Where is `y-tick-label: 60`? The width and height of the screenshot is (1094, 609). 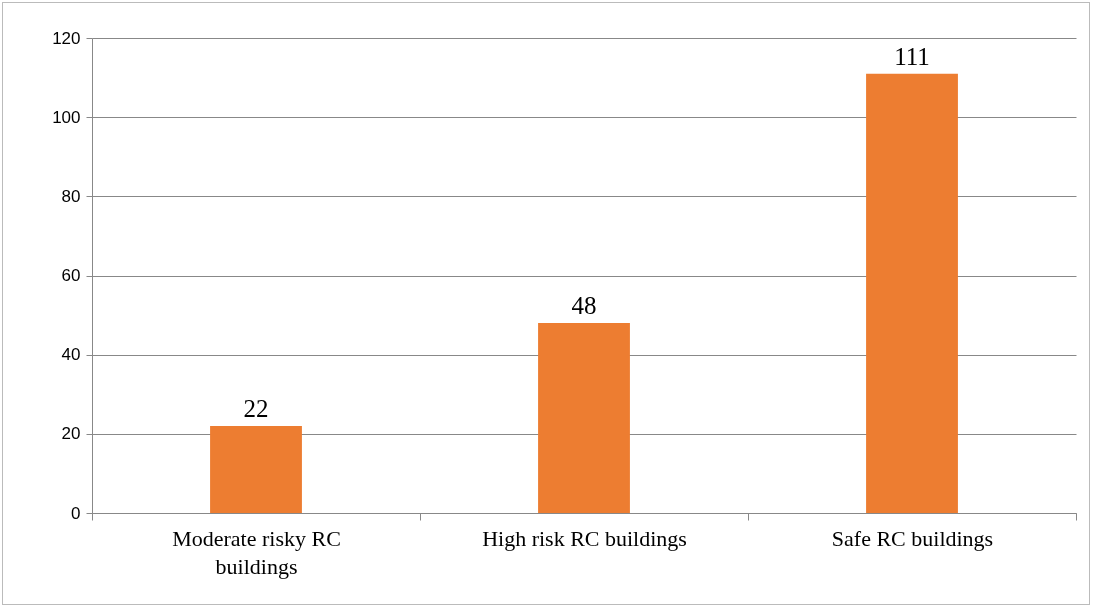 y-tick-label: 60 is located at coordinates (71, 275).